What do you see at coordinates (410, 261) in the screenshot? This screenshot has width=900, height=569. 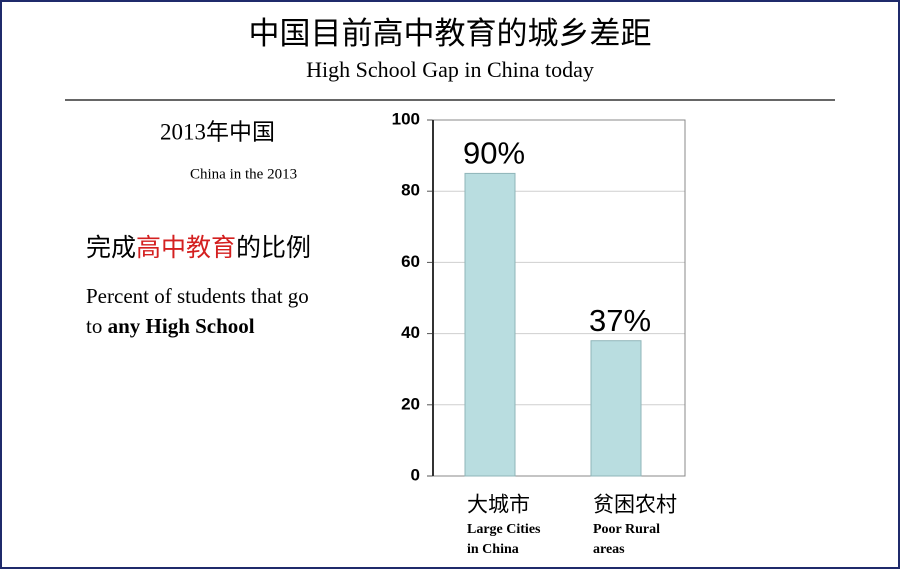 I see `y-tick-label: 60` at bounding box center [410, 261].